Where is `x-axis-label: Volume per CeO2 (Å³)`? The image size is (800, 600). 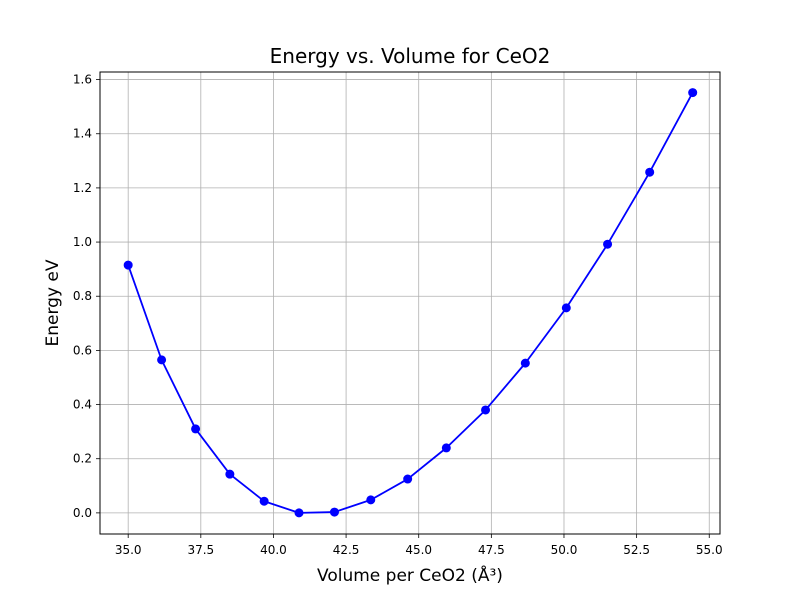
x-axis-label: Volume per CeO2 (Å³) is located at coordinates (410, 575).